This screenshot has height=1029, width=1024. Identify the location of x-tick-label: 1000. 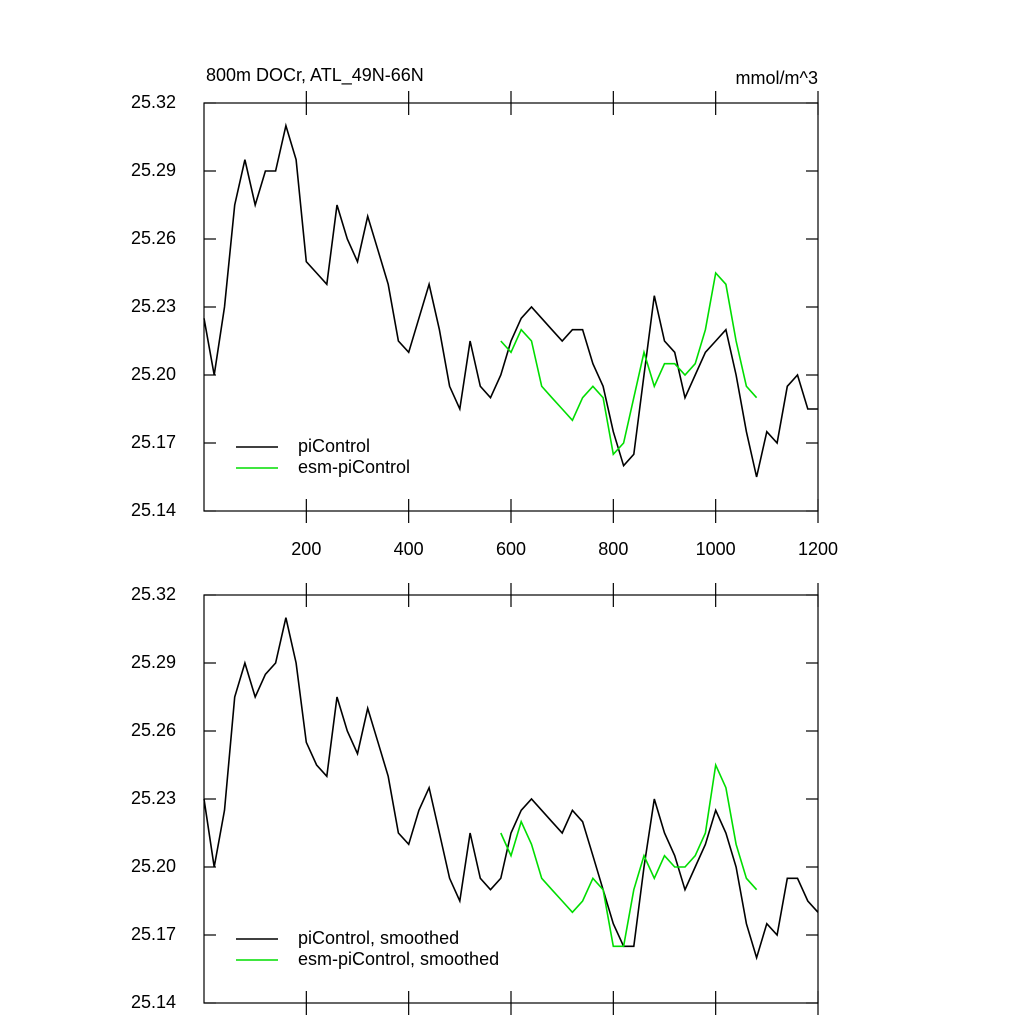
(716, 549).